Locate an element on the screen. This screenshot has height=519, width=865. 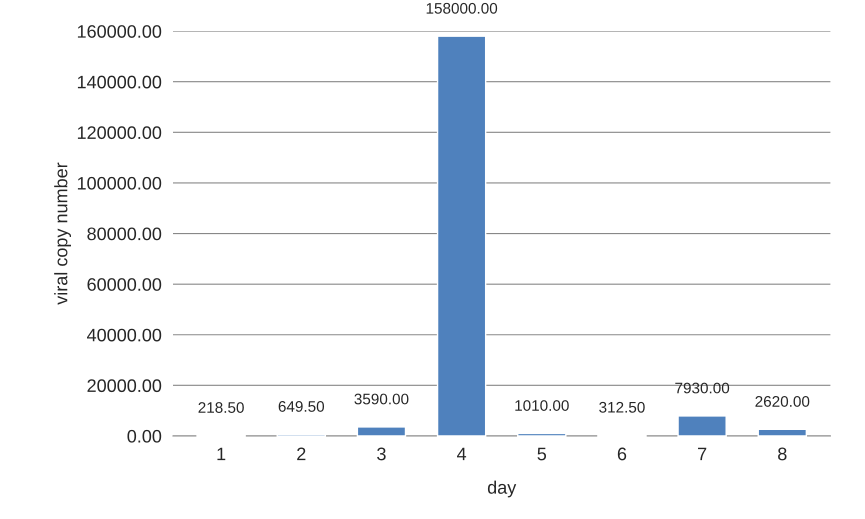
x-tick-label: 1 is located at coordinates (221, 454).